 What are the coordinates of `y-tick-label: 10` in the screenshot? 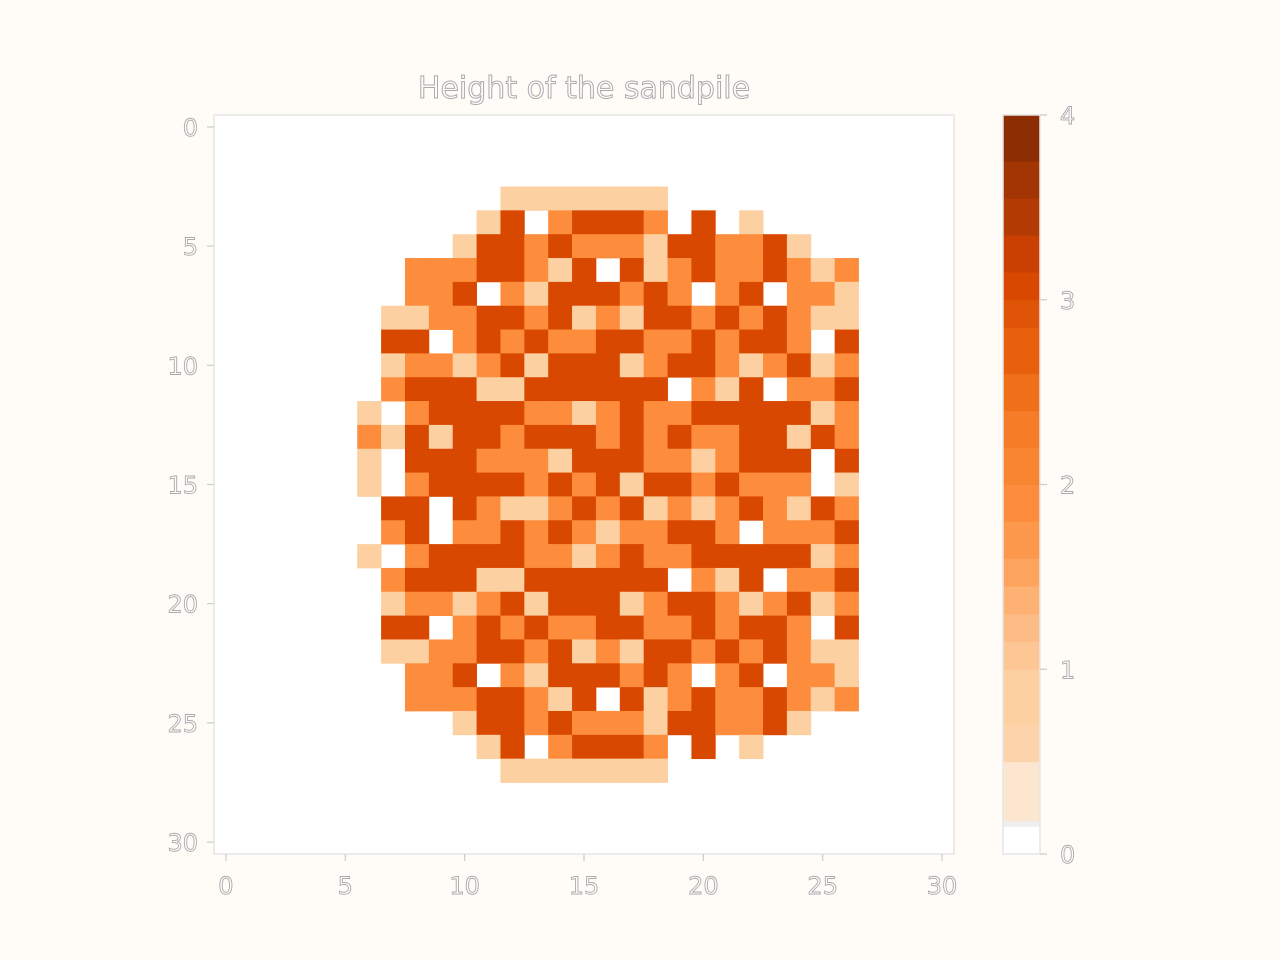 It's located at (182, 366).